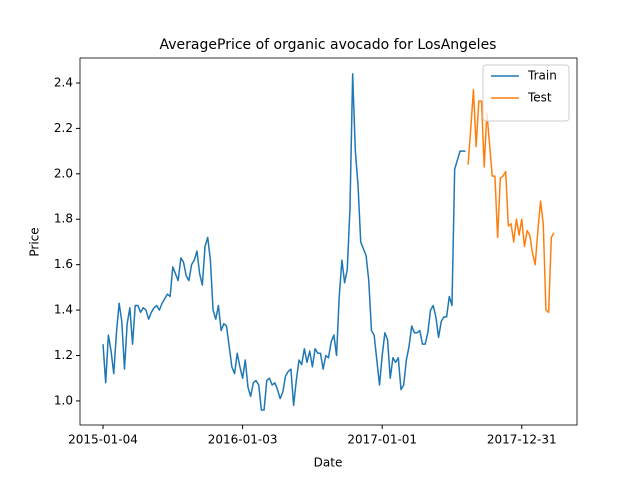 This screenshot has width=640, height=480. Describe the element at coordinates (542, 76) in the screenshot. I see `legend-label: Train` at that location.